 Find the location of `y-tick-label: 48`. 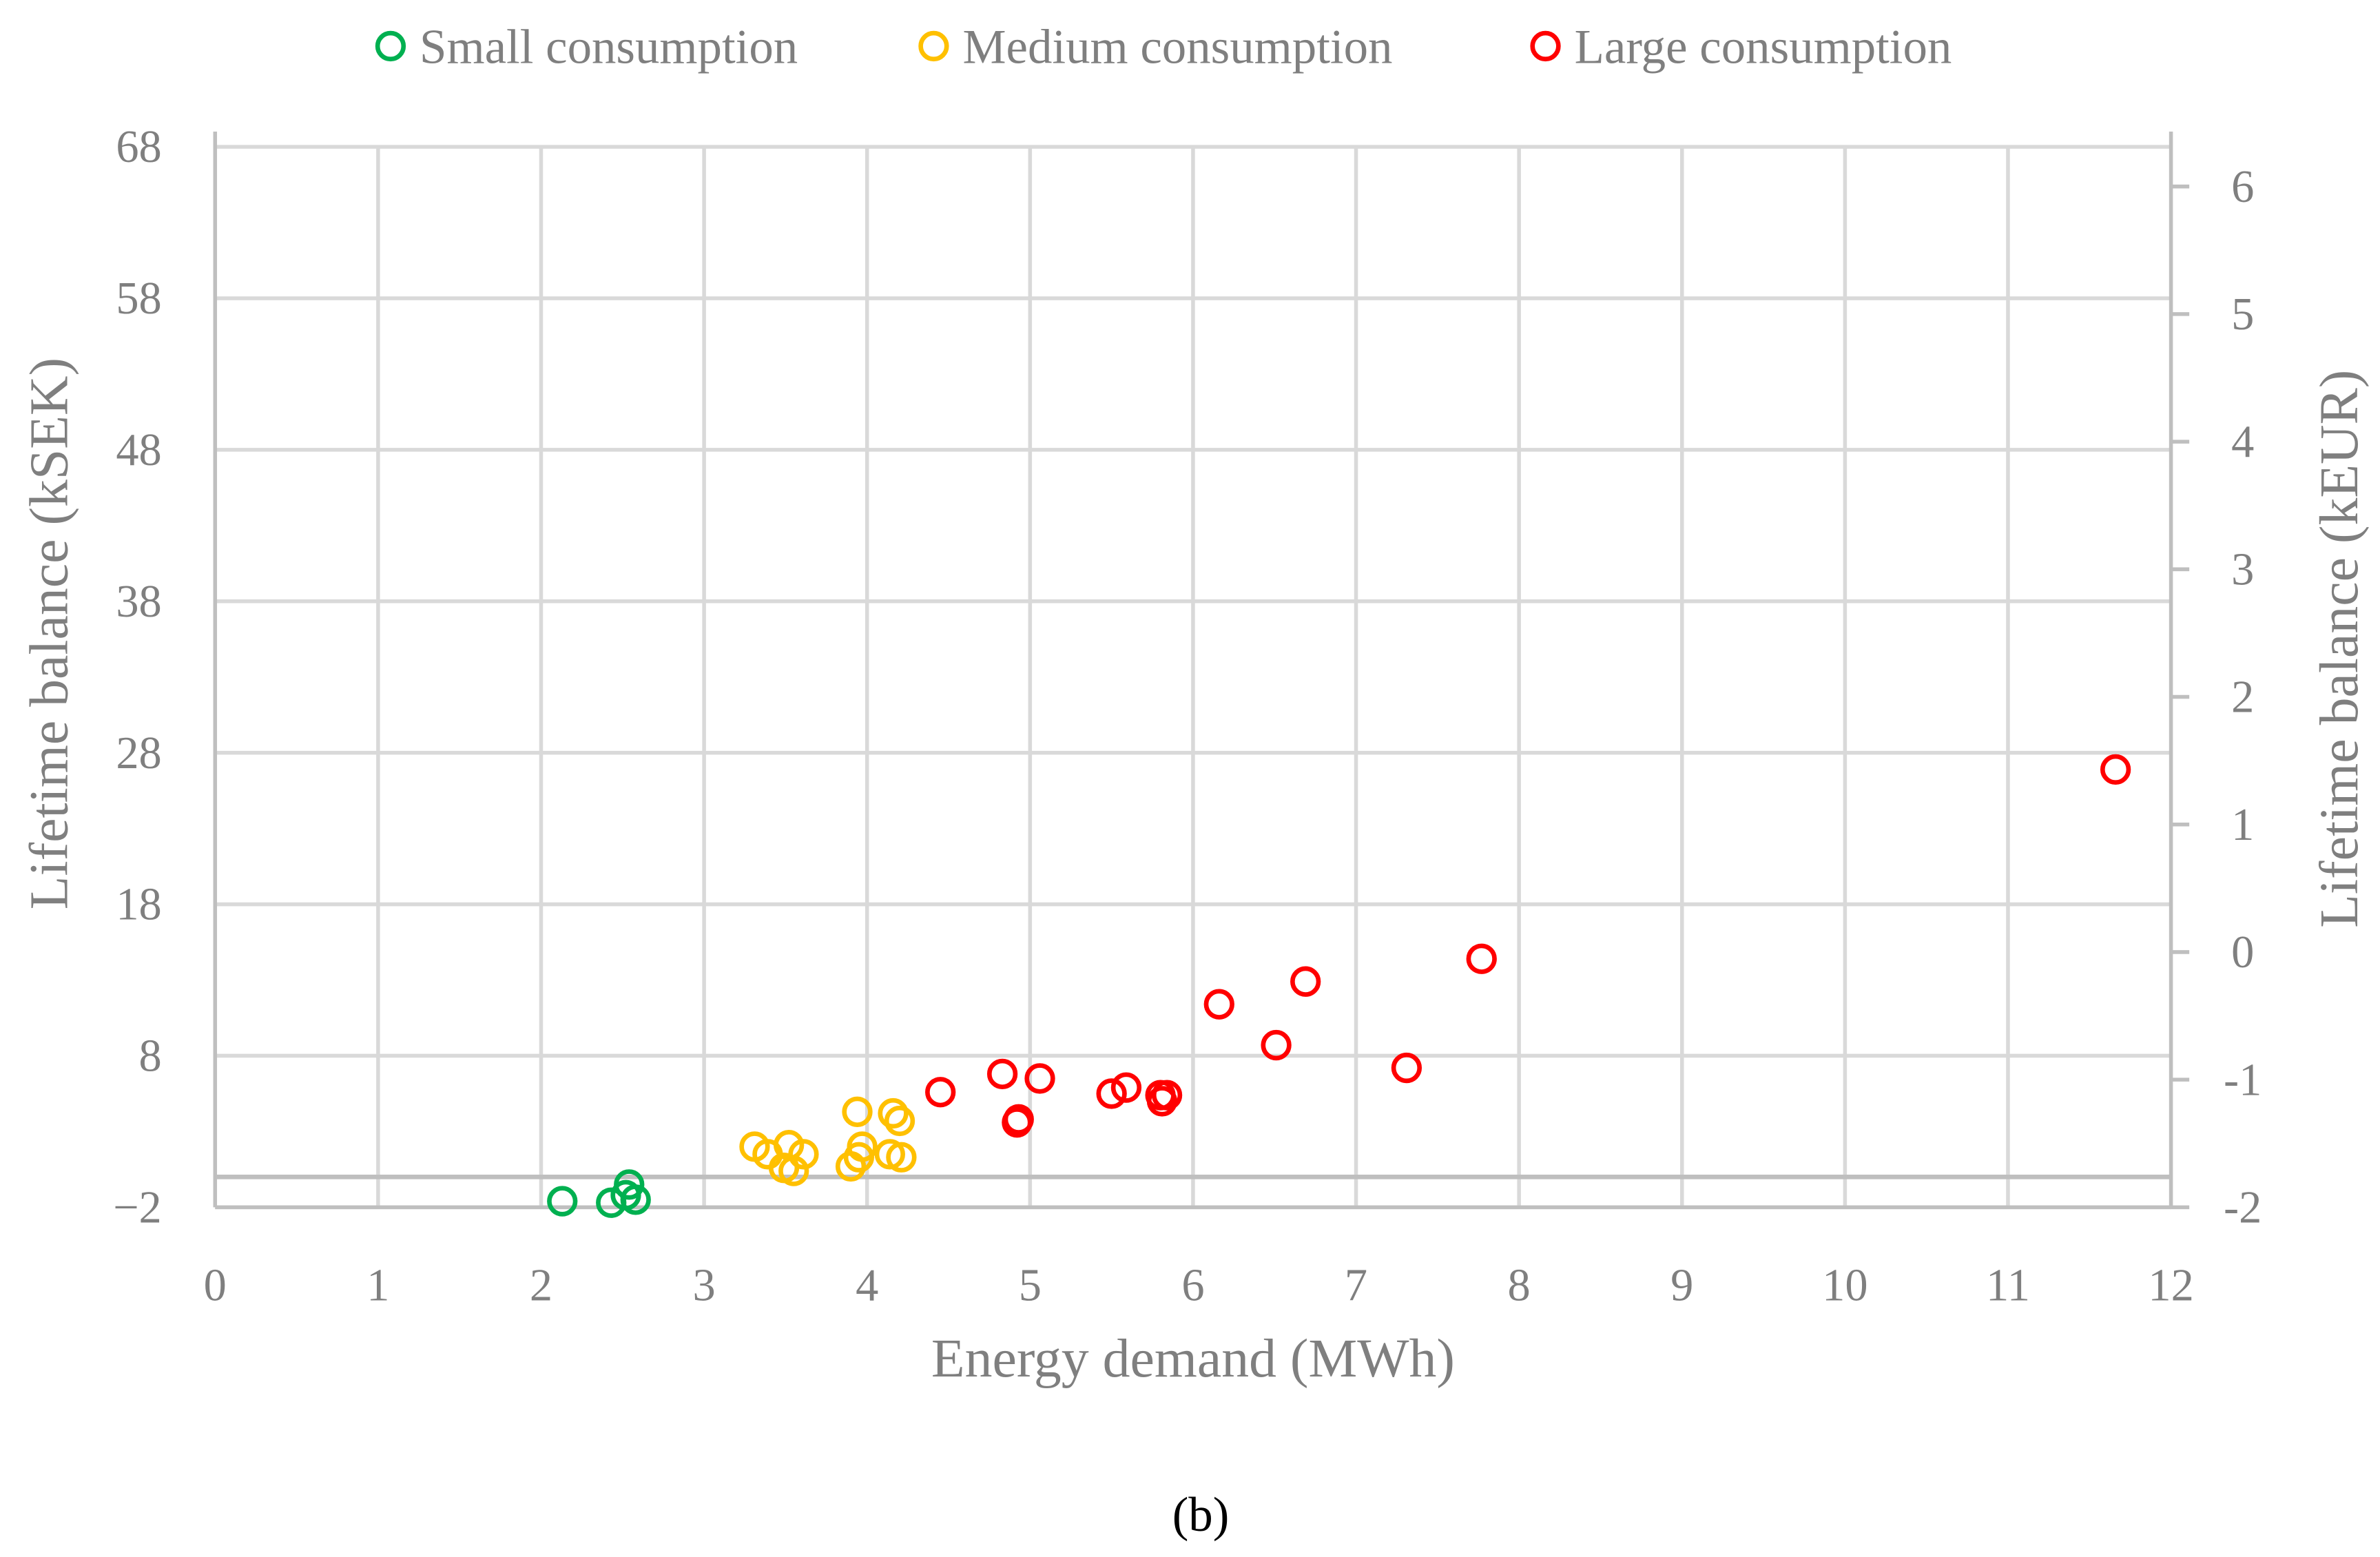

y-tick-label: 48 is located at coordinates (138, 450).